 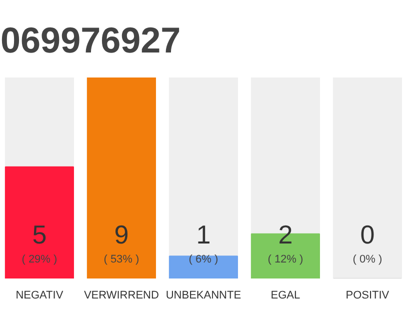 What do you see at coordinates (286, 260) in the screenshot?
I see `annotation: ( 12% )` at bounding box center [286, 260].